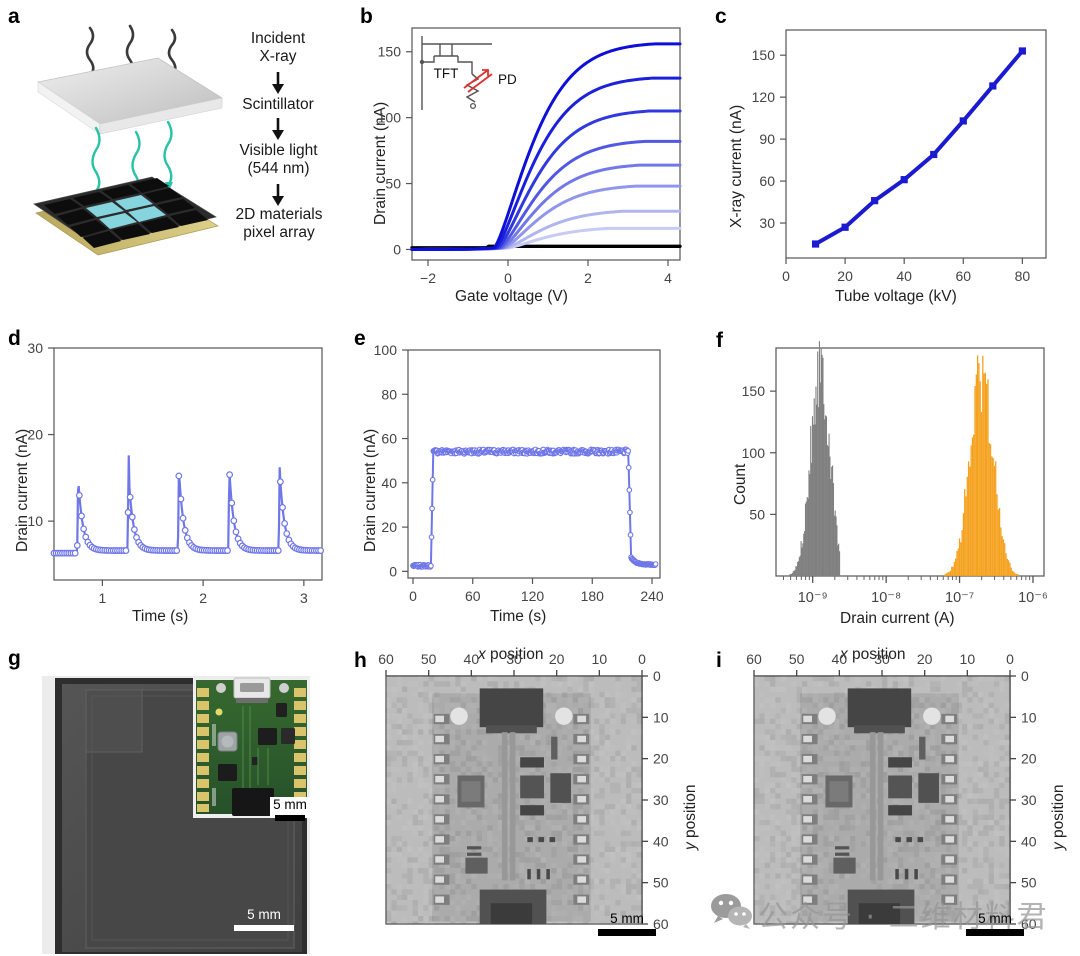  I want to click on panel-g-inset-scalebar: 5 mm, so click(290, 809).